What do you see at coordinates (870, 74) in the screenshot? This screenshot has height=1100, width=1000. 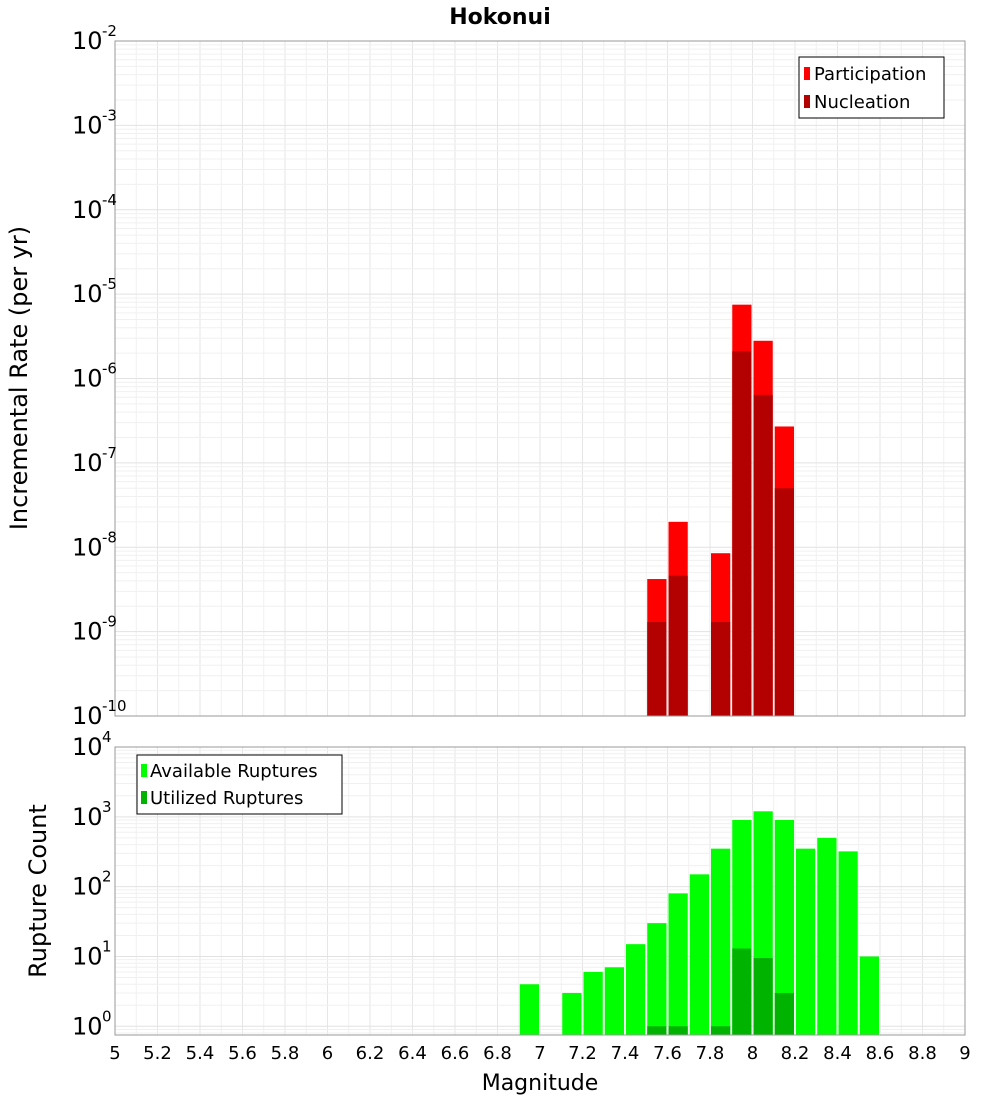 I see `legend-label-participation: Participation` at bounding box center [870, 74].